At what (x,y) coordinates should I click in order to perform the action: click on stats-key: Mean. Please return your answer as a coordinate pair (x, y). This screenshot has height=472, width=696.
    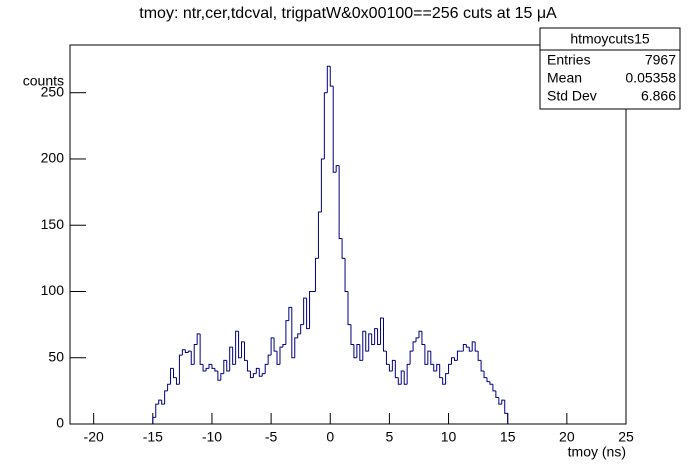
    Looking at the image, I should click on (564, 78).